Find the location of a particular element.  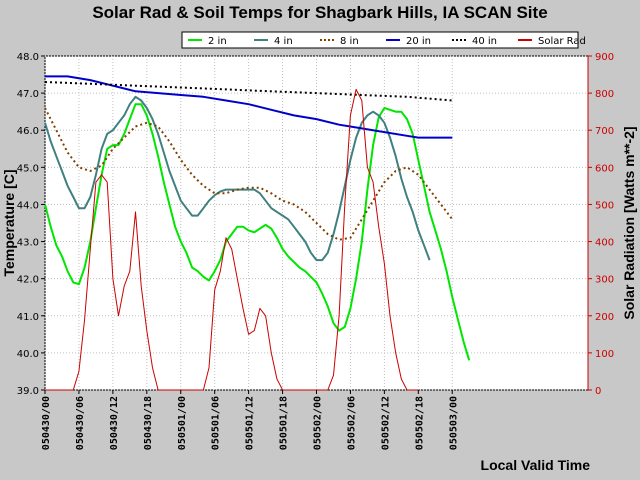

legend-label: 8 in is located at coordinates (349, 41).